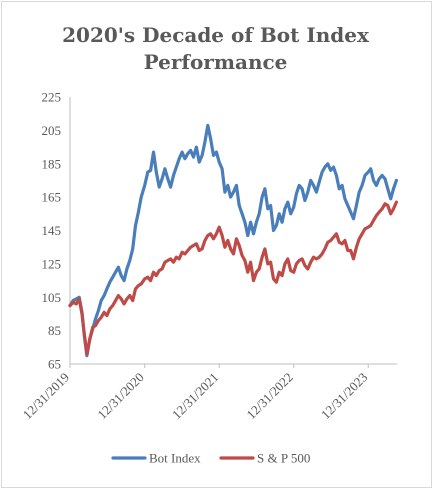 The image size is (435, 491). I want to click on chart-title-line-2: Performance, so click(215, 62).